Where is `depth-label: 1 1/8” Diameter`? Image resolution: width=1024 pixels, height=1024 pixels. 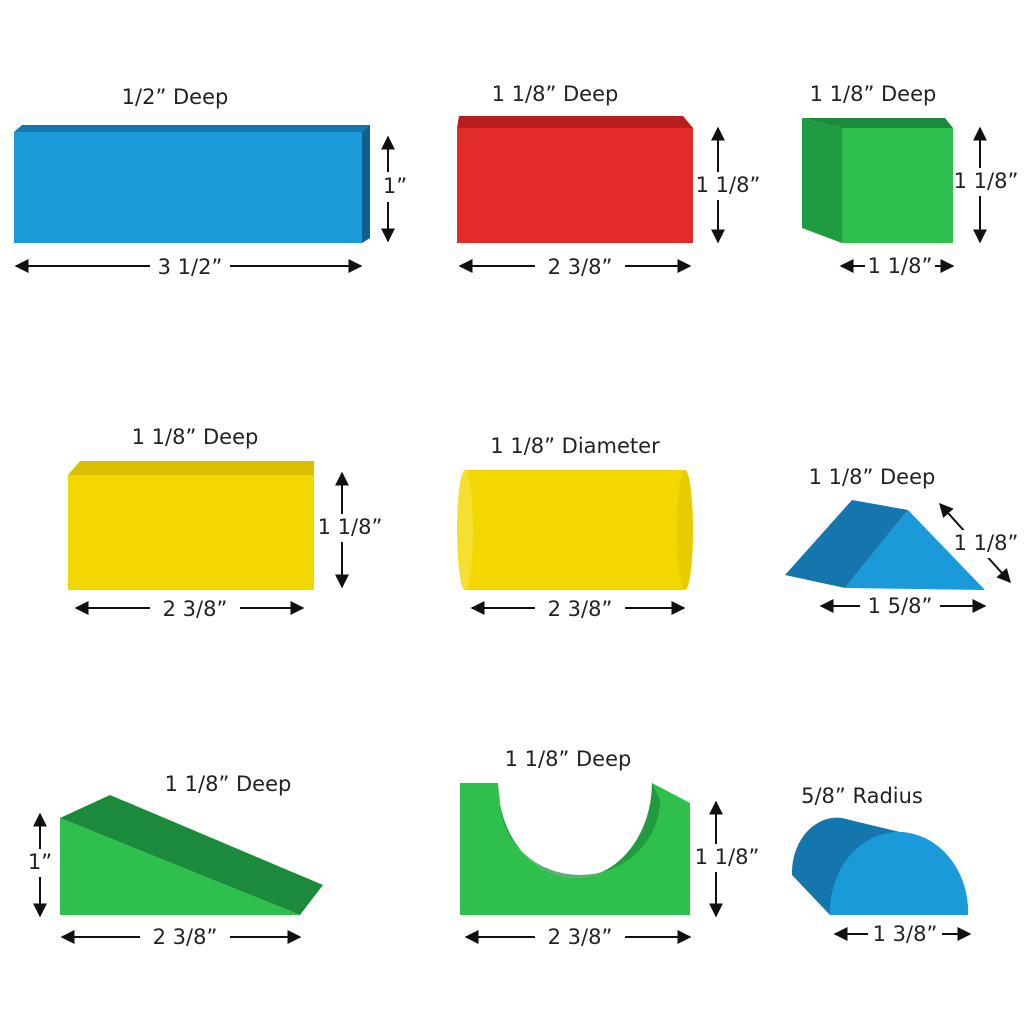 depth-label: 1 1/8” Diameter is located at coordinates (575, 446).